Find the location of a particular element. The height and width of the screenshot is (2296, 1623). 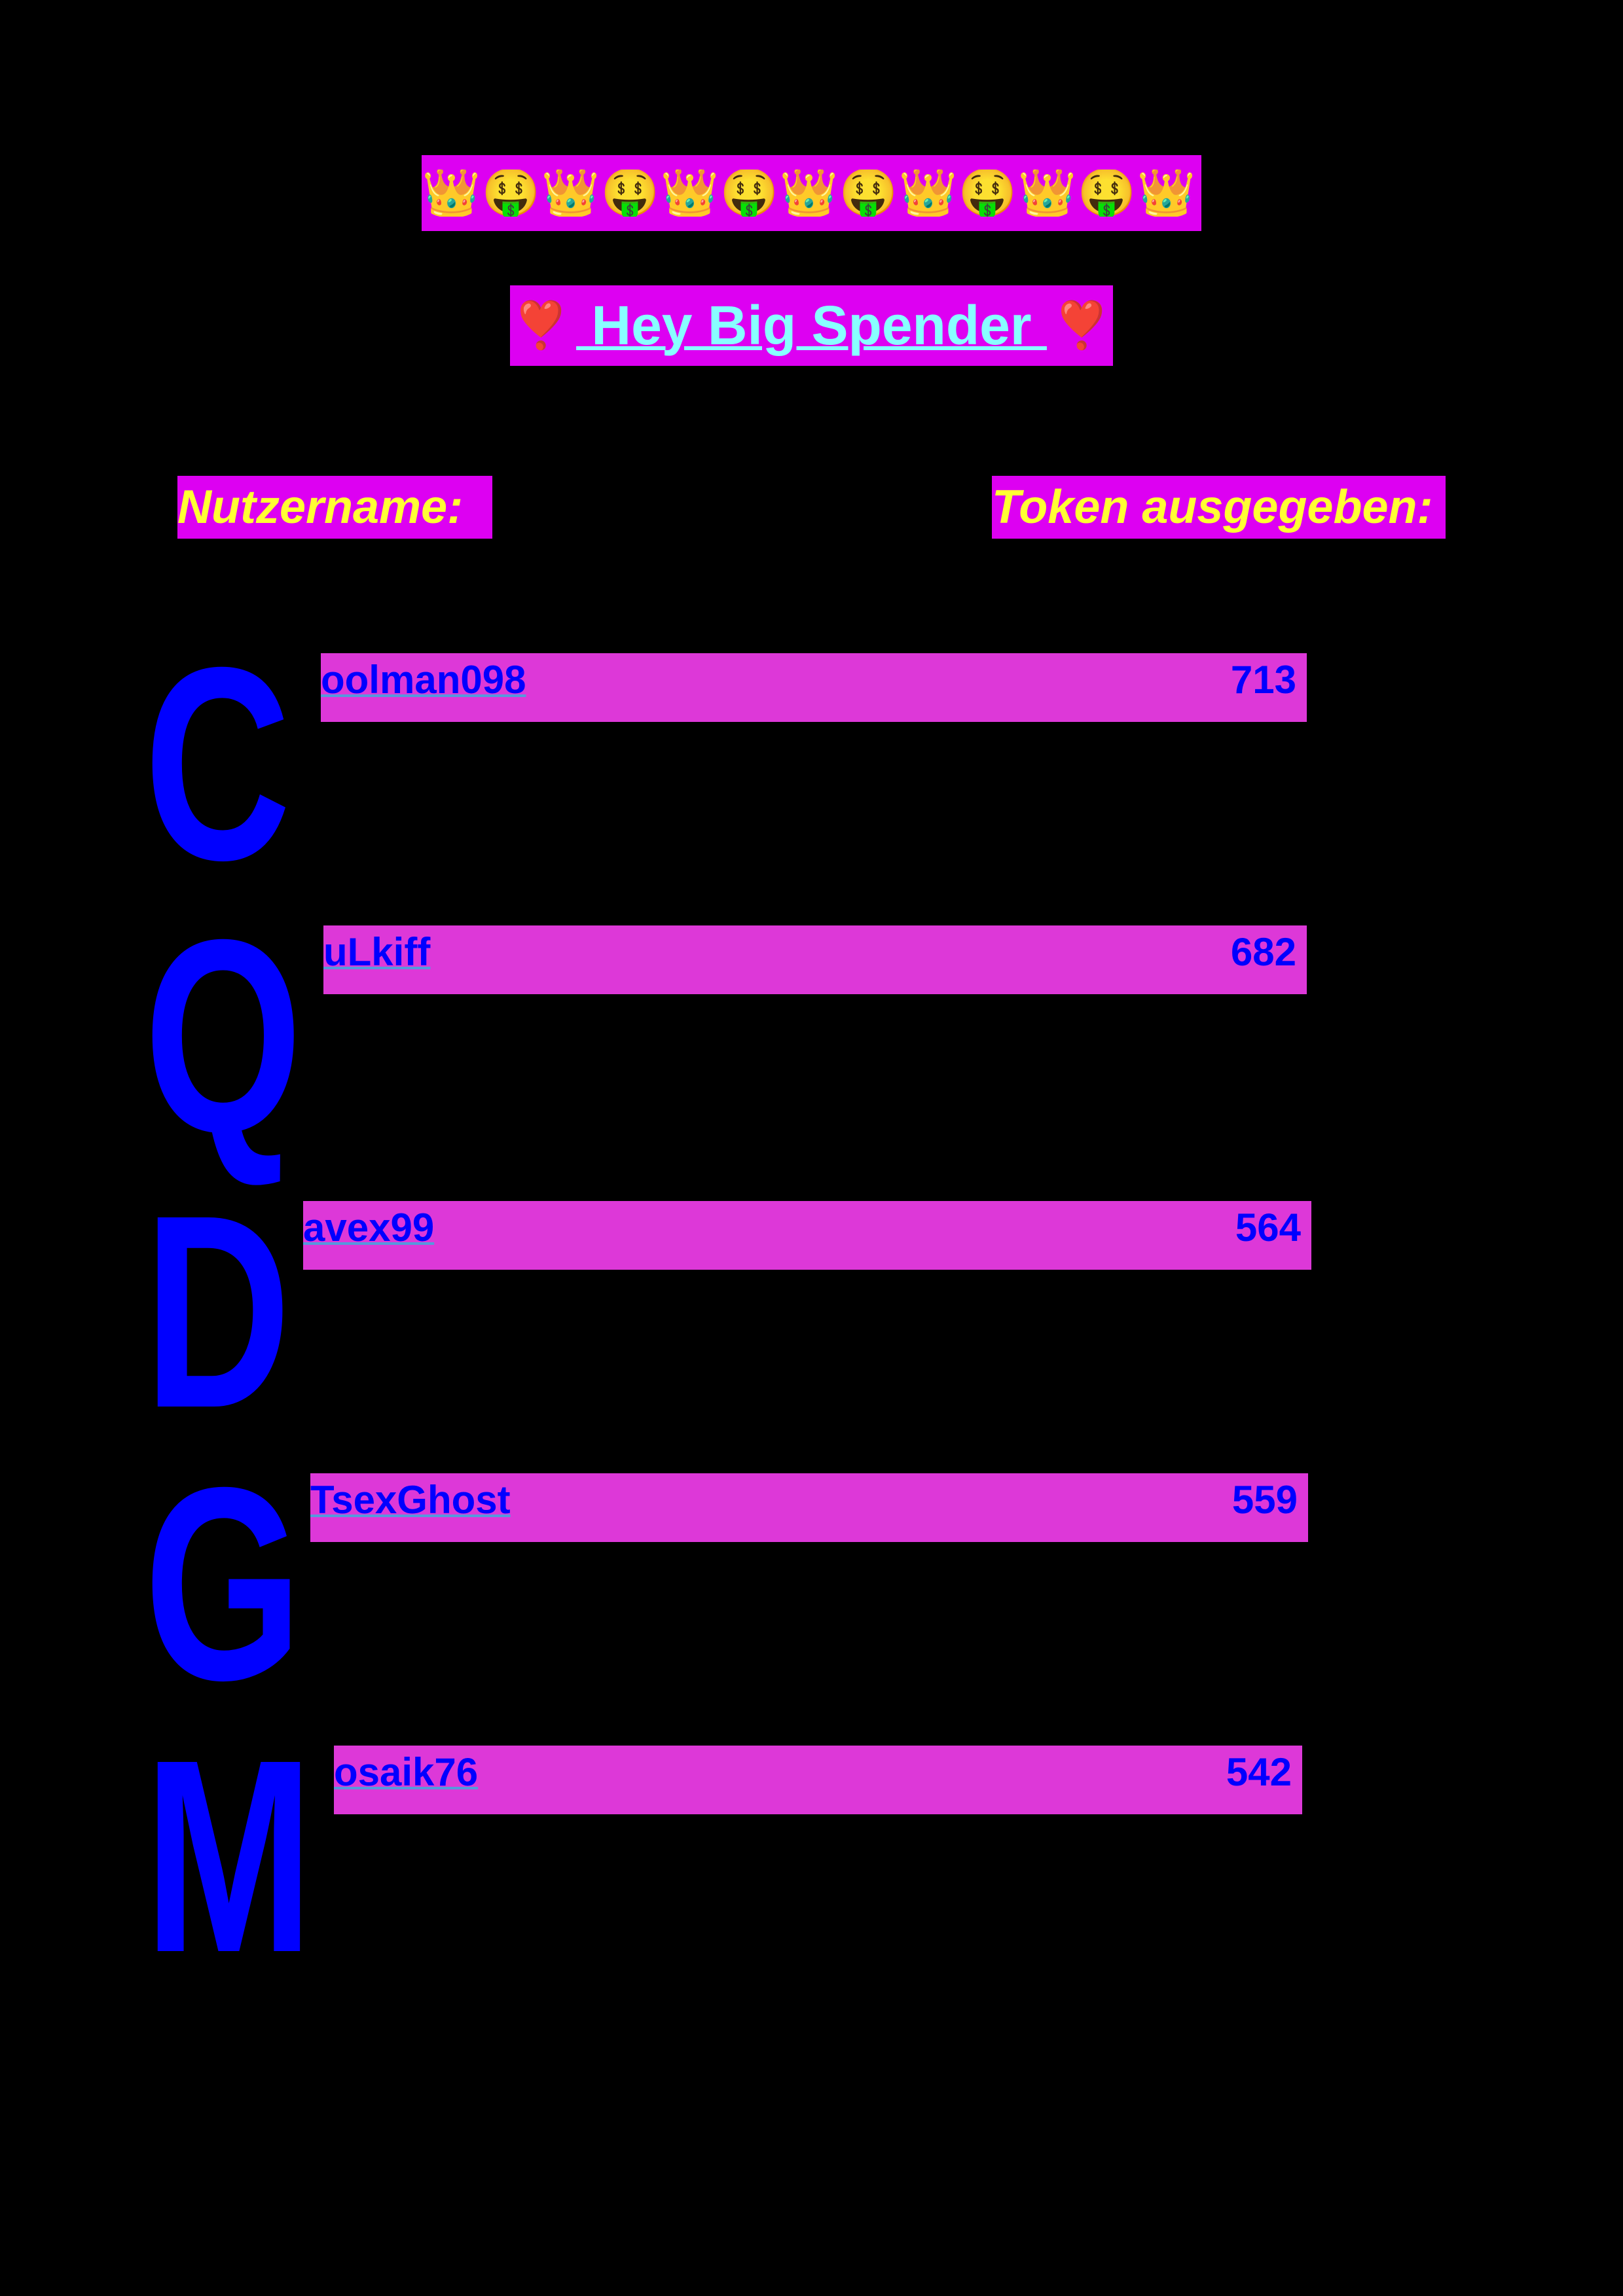

row-bar: osaik76 542 is located at coordinates (818, 1780).